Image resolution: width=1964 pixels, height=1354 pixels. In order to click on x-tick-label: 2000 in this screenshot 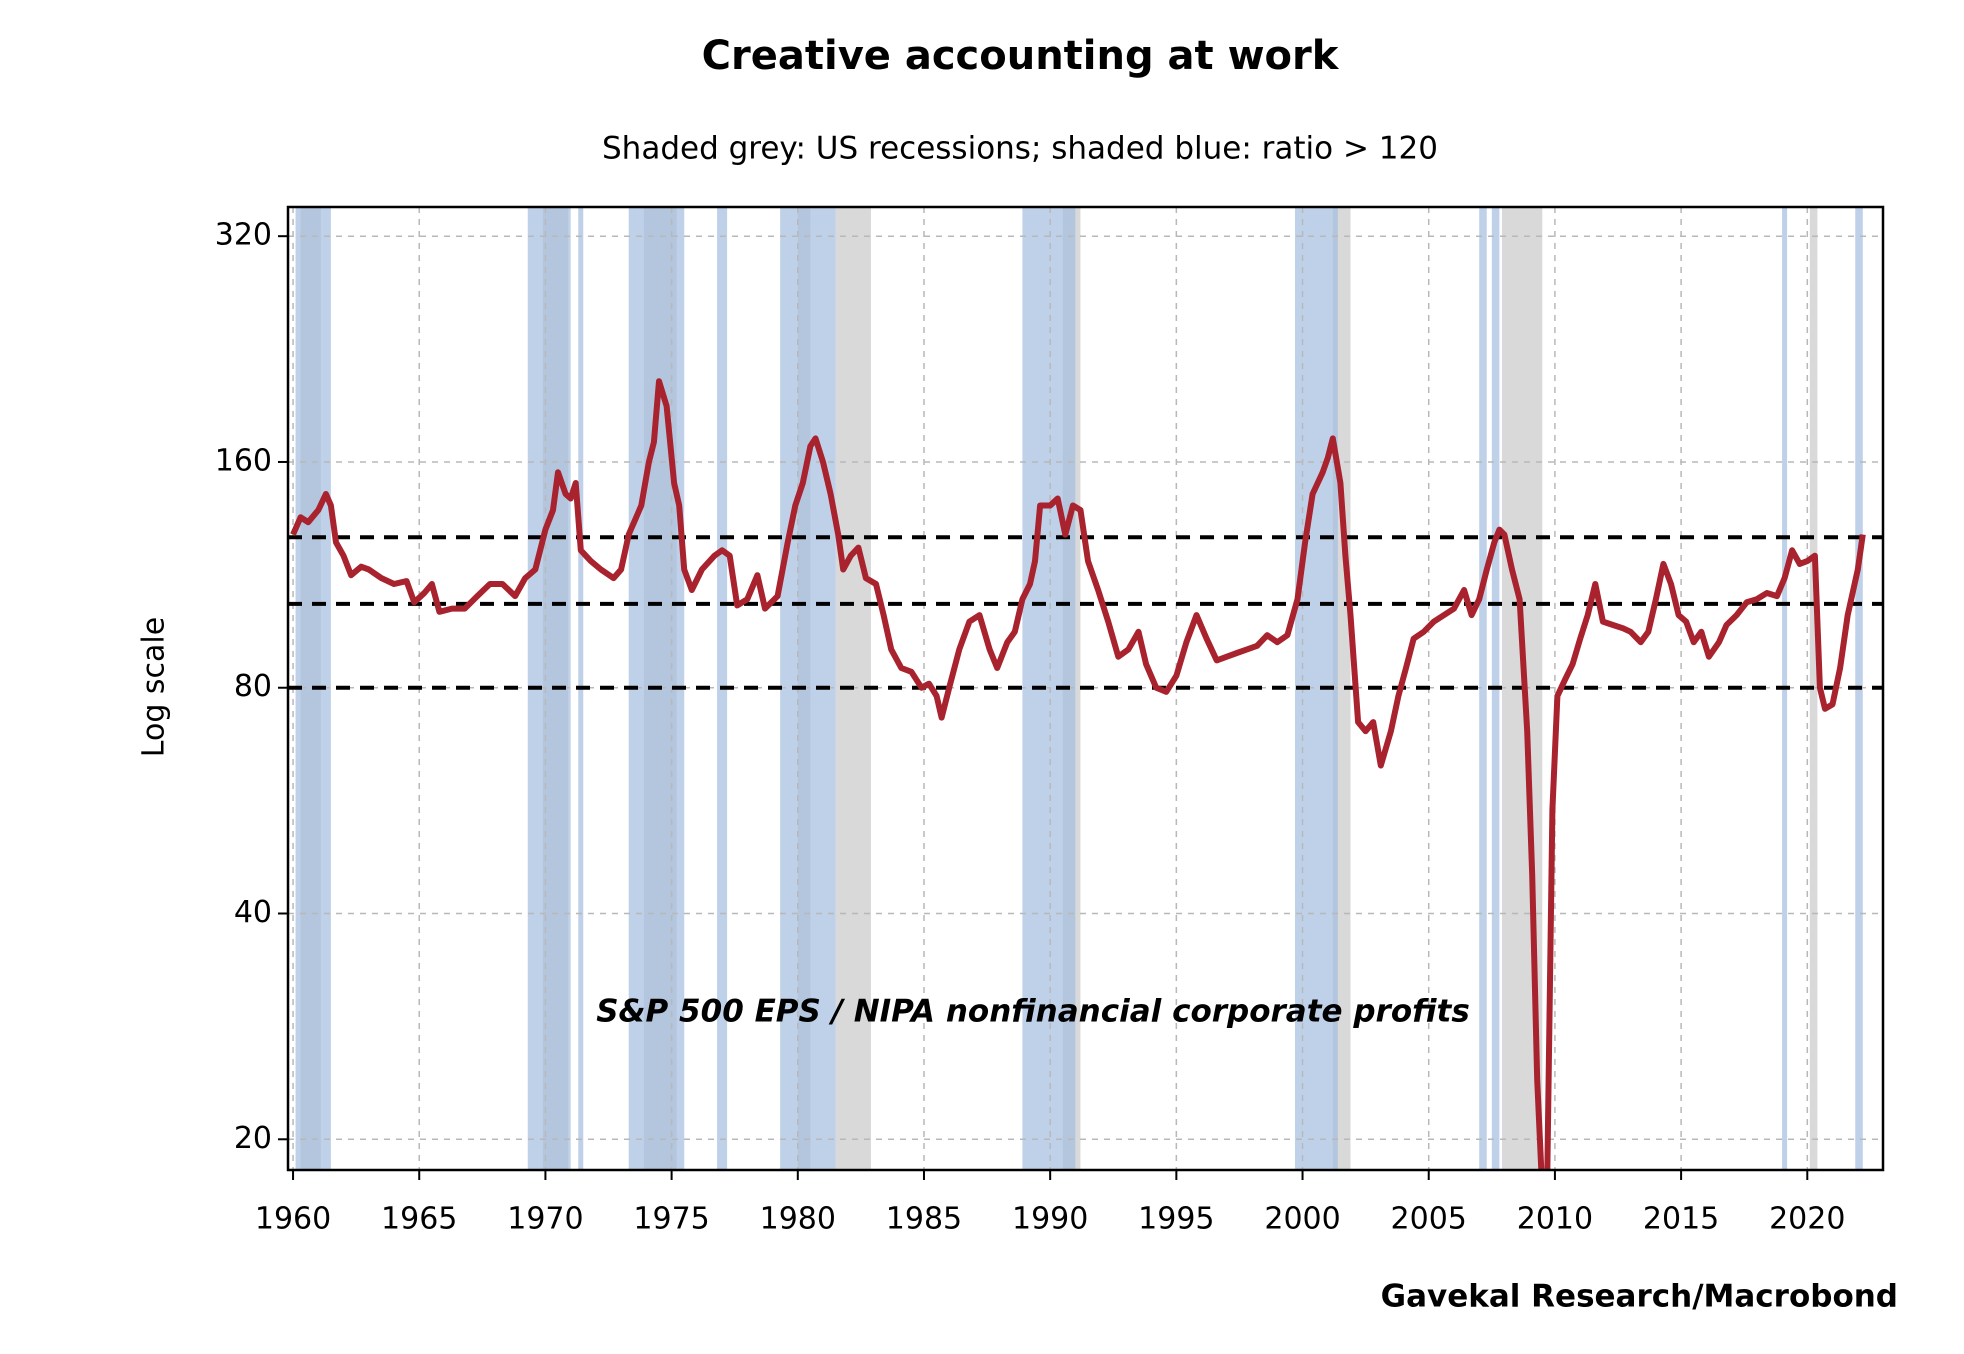, I will do `click(1302, 1219)`.